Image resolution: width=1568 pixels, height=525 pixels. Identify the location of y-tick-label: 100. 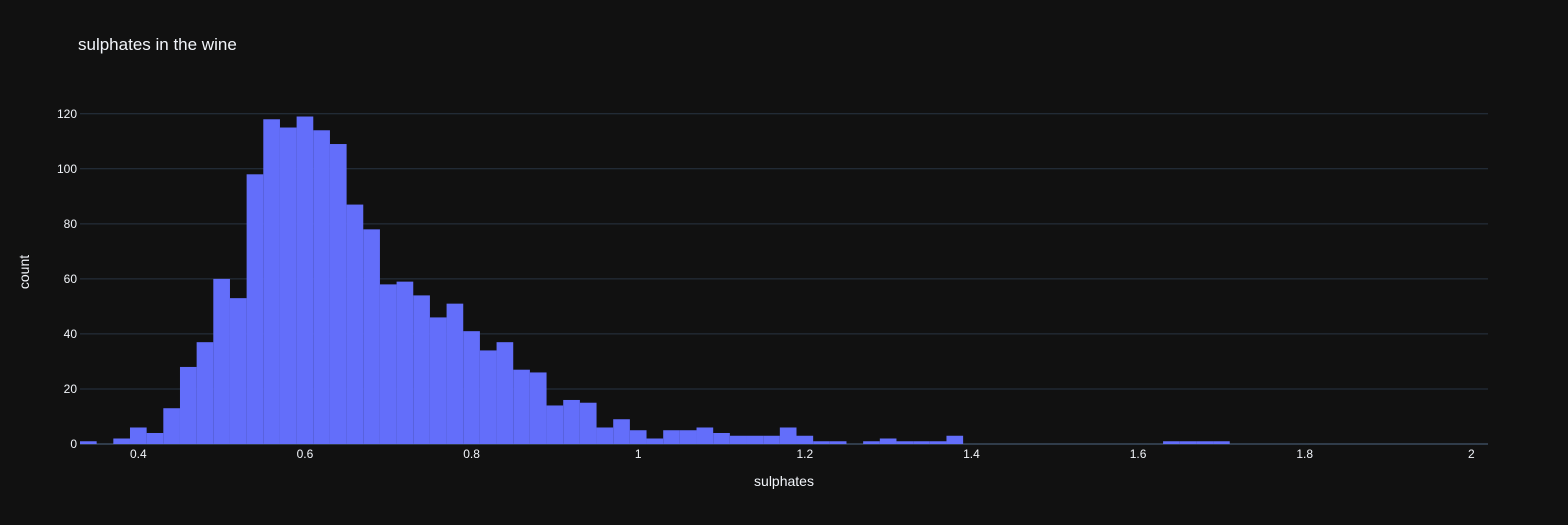
(67, 169).